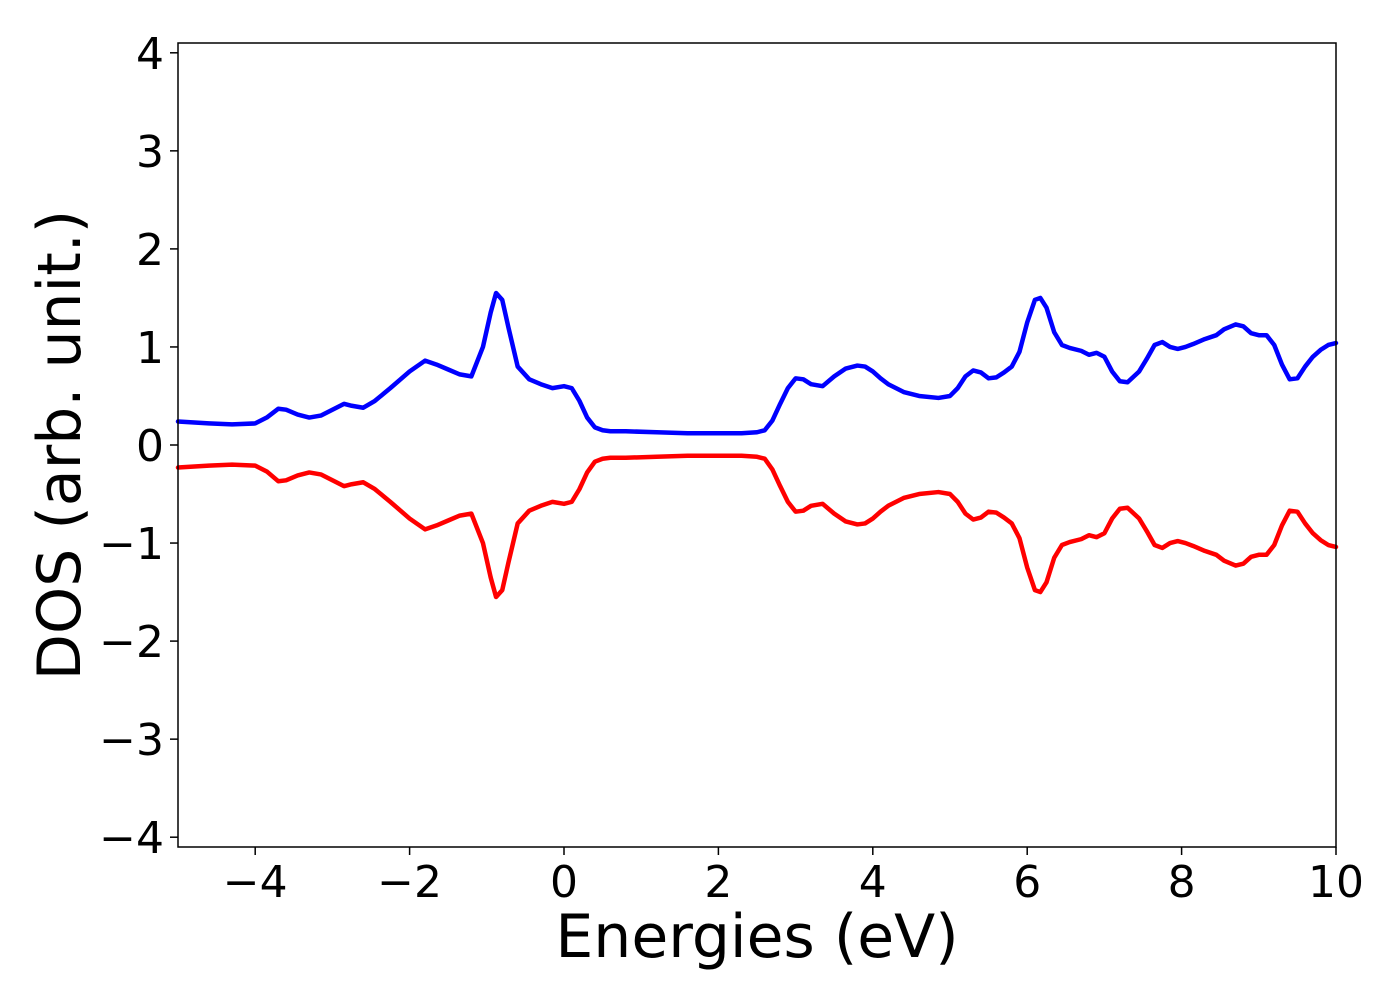  I want to click on x-tick-label: 8, so click(1182, 882).